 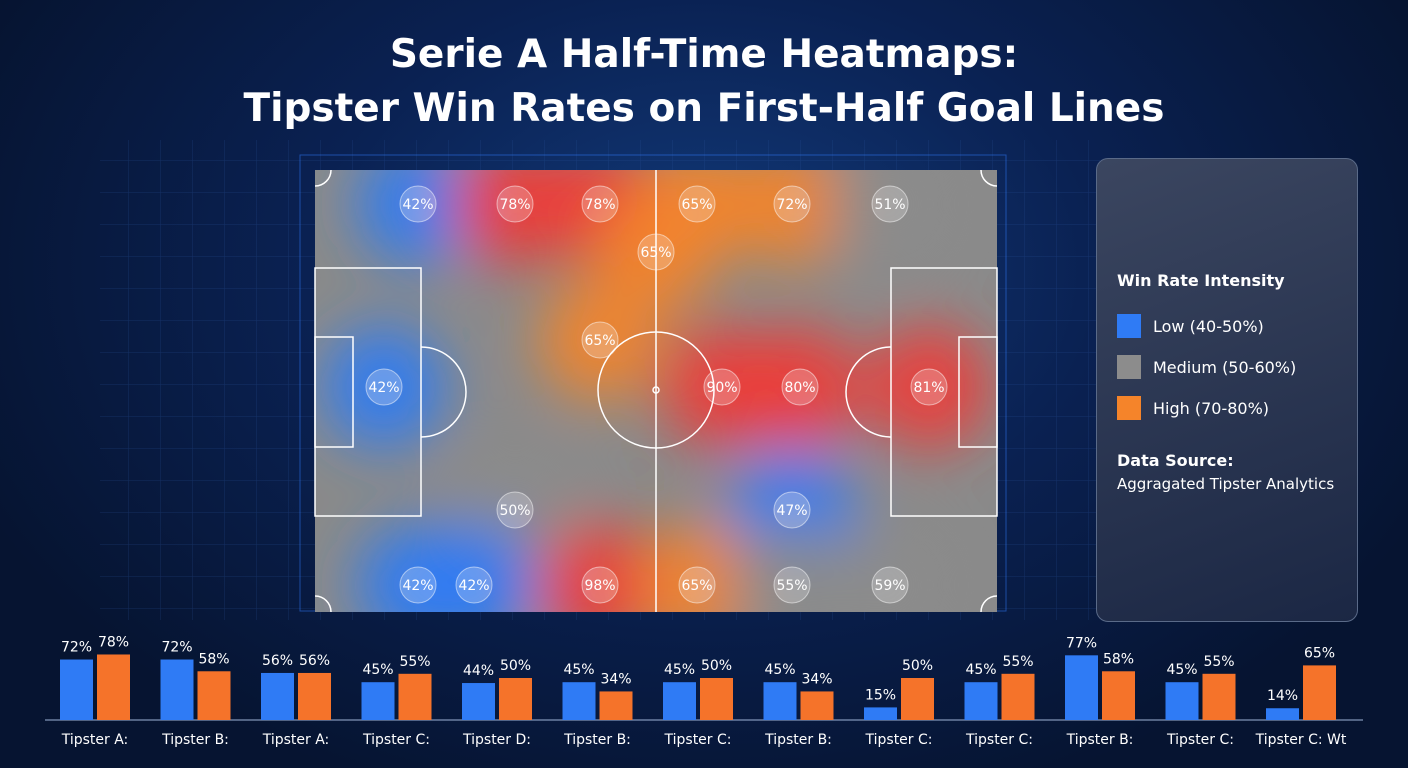 I want to click on point-label: 80%, so click(x=799, y=388).